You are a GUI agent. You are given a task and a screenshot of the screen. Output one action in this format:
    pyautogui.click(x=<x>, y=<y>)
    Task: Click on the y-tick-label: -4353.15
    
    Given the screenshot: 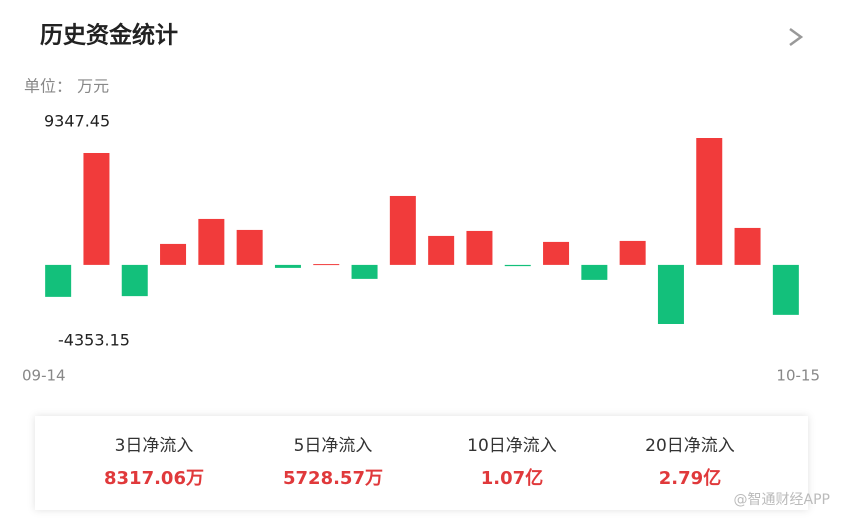 What is the action you would take?
    pyautogui.click(x=94, y=340)
    